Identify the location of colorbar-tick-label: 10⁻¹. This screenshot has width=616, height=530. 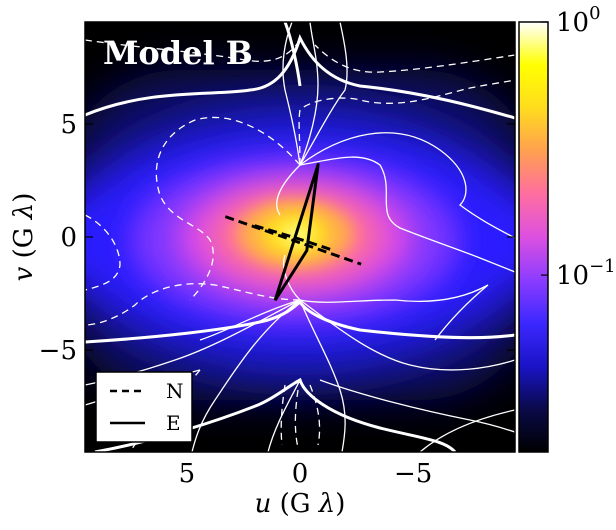
(586, 273).